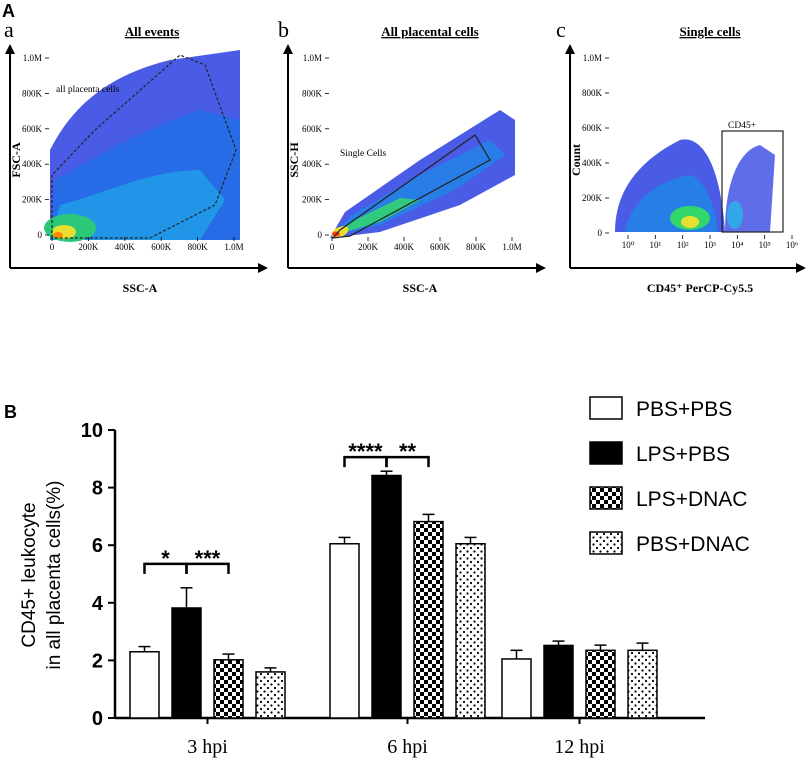 The height and width of the screenshot is (763, 809). Describe the element at coordinates (140, 288) in the screenshot. I see `plot-a-xlabel: SSC-A` at that location.